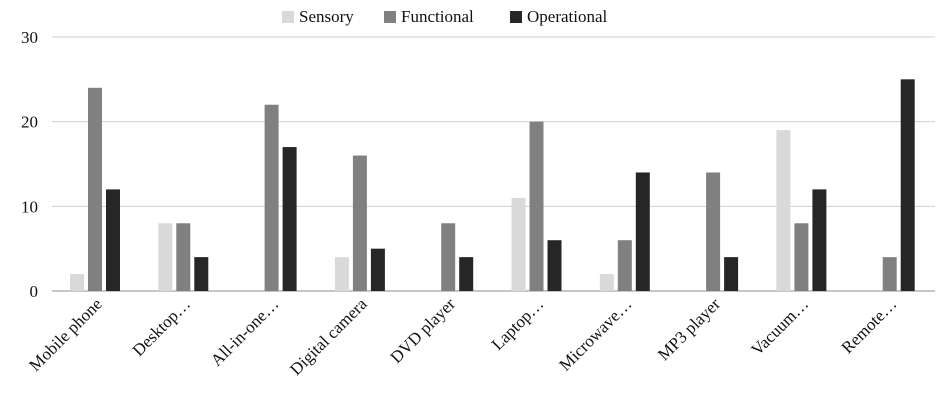 Image resolution: width=936 pixels, height=405 pixels. I want to click on bar-operational-laptop, so click(554, 265).